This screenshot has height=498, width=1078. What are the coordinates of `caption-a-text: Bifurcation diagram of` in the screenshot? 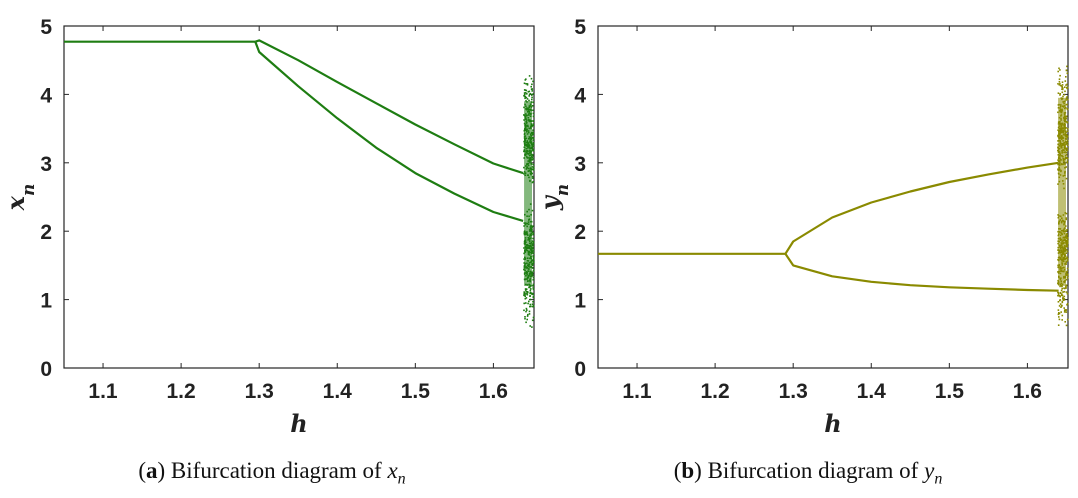 It's located at (276, 470).